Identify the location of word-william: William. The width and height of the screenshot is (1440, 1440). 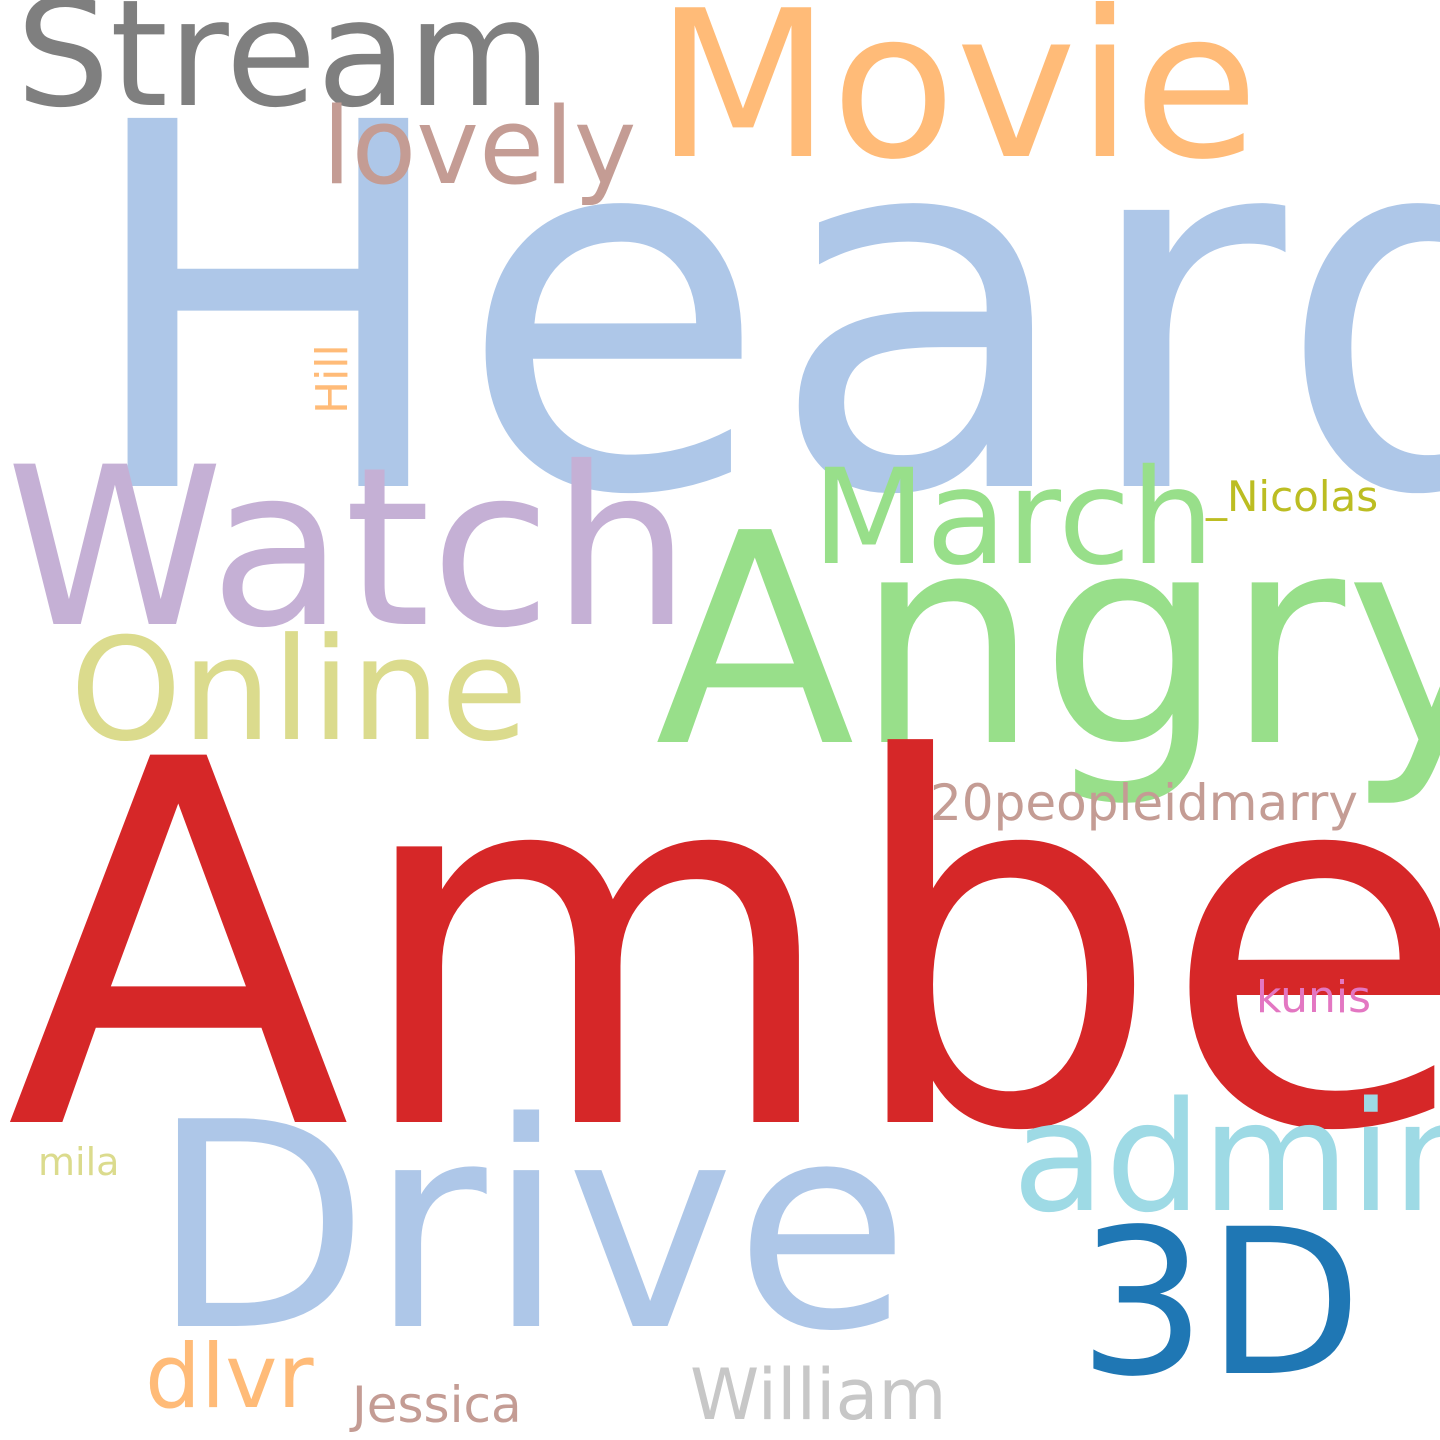
(818, 1395).